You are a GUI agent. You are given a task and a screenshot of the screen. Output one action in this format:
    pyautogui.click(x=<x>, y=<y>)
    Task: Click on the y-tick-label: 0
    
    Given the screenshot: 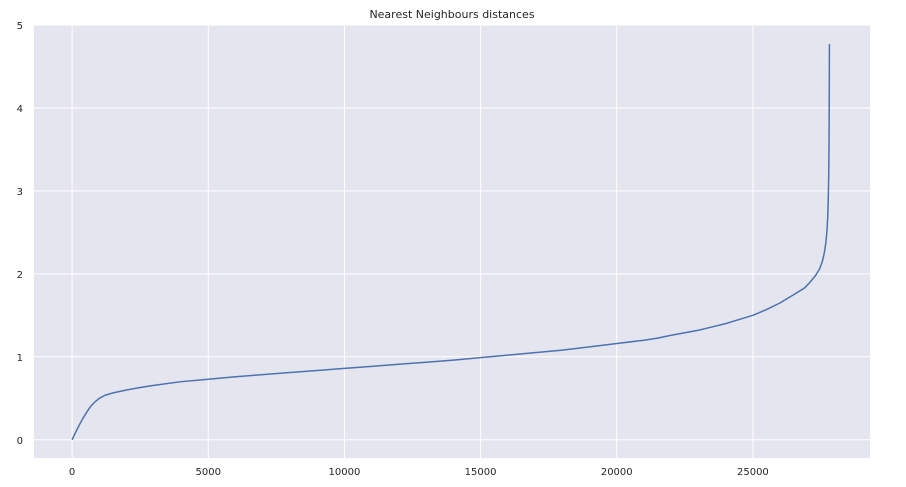 What is the action you would take?
    pyautogui.click(x=20, y=441)
    